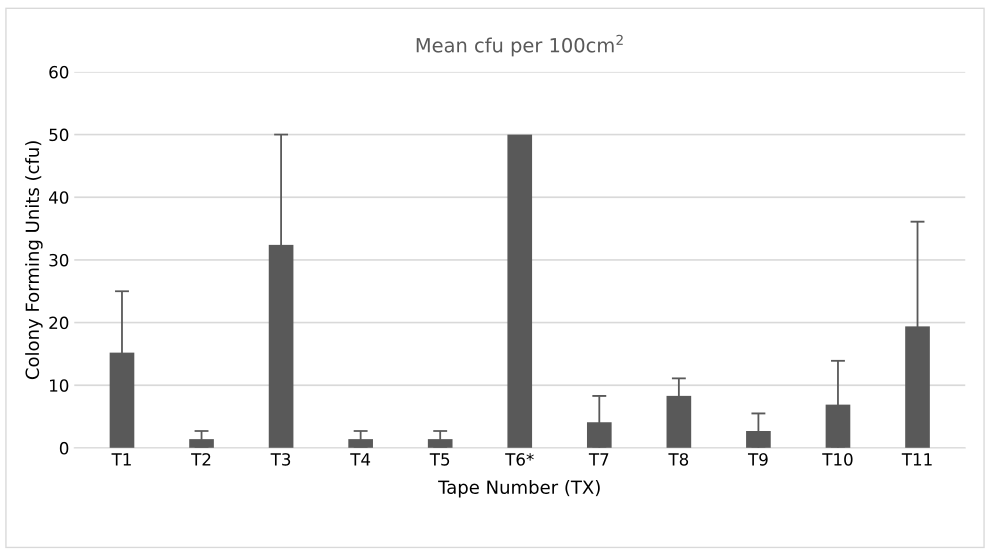 Image resolution: width=990 pixels, height=553 pixels. I want to click on x-tick-label: T9, so click(758, 459).